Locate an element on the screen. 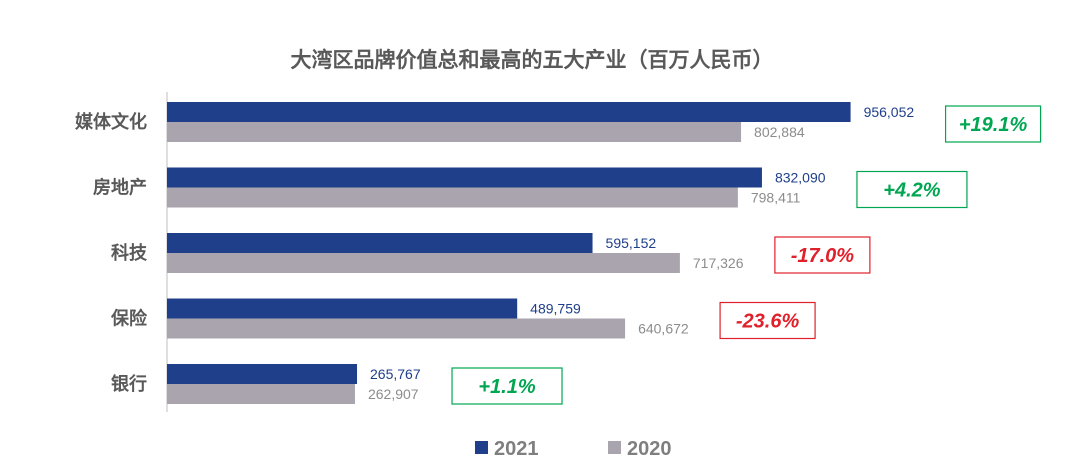 This screenshot has height=475, width=1080. value-label-2020-4: 262,907 is located at coordinates (393, 394).